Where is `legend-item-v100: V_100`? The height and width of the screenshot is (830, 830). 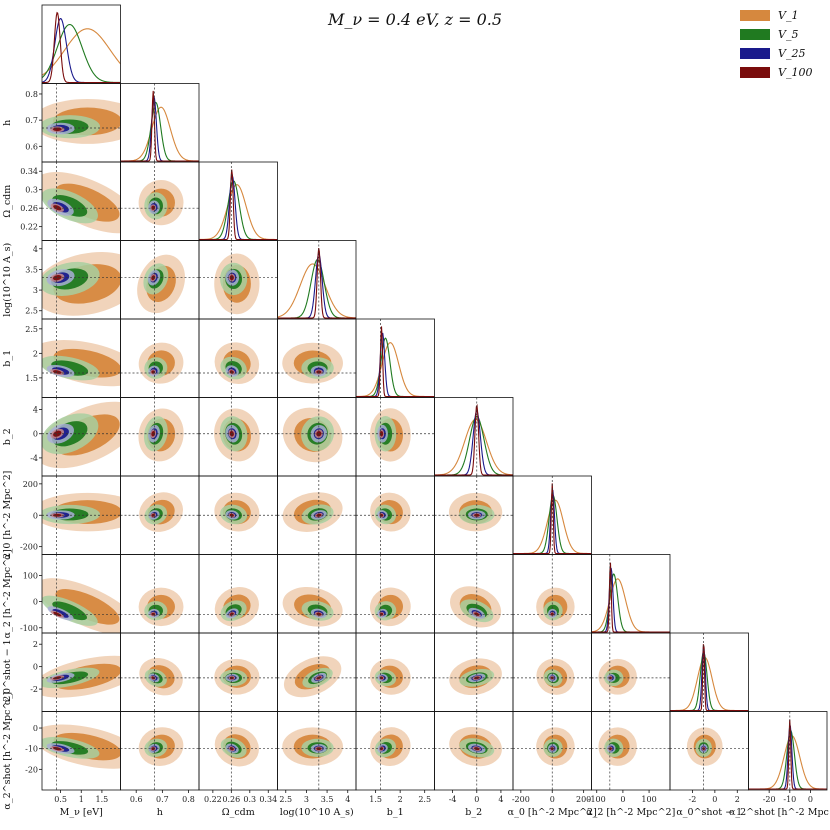
legend-item-v100: V_100 is located at coordinates (780, 72).